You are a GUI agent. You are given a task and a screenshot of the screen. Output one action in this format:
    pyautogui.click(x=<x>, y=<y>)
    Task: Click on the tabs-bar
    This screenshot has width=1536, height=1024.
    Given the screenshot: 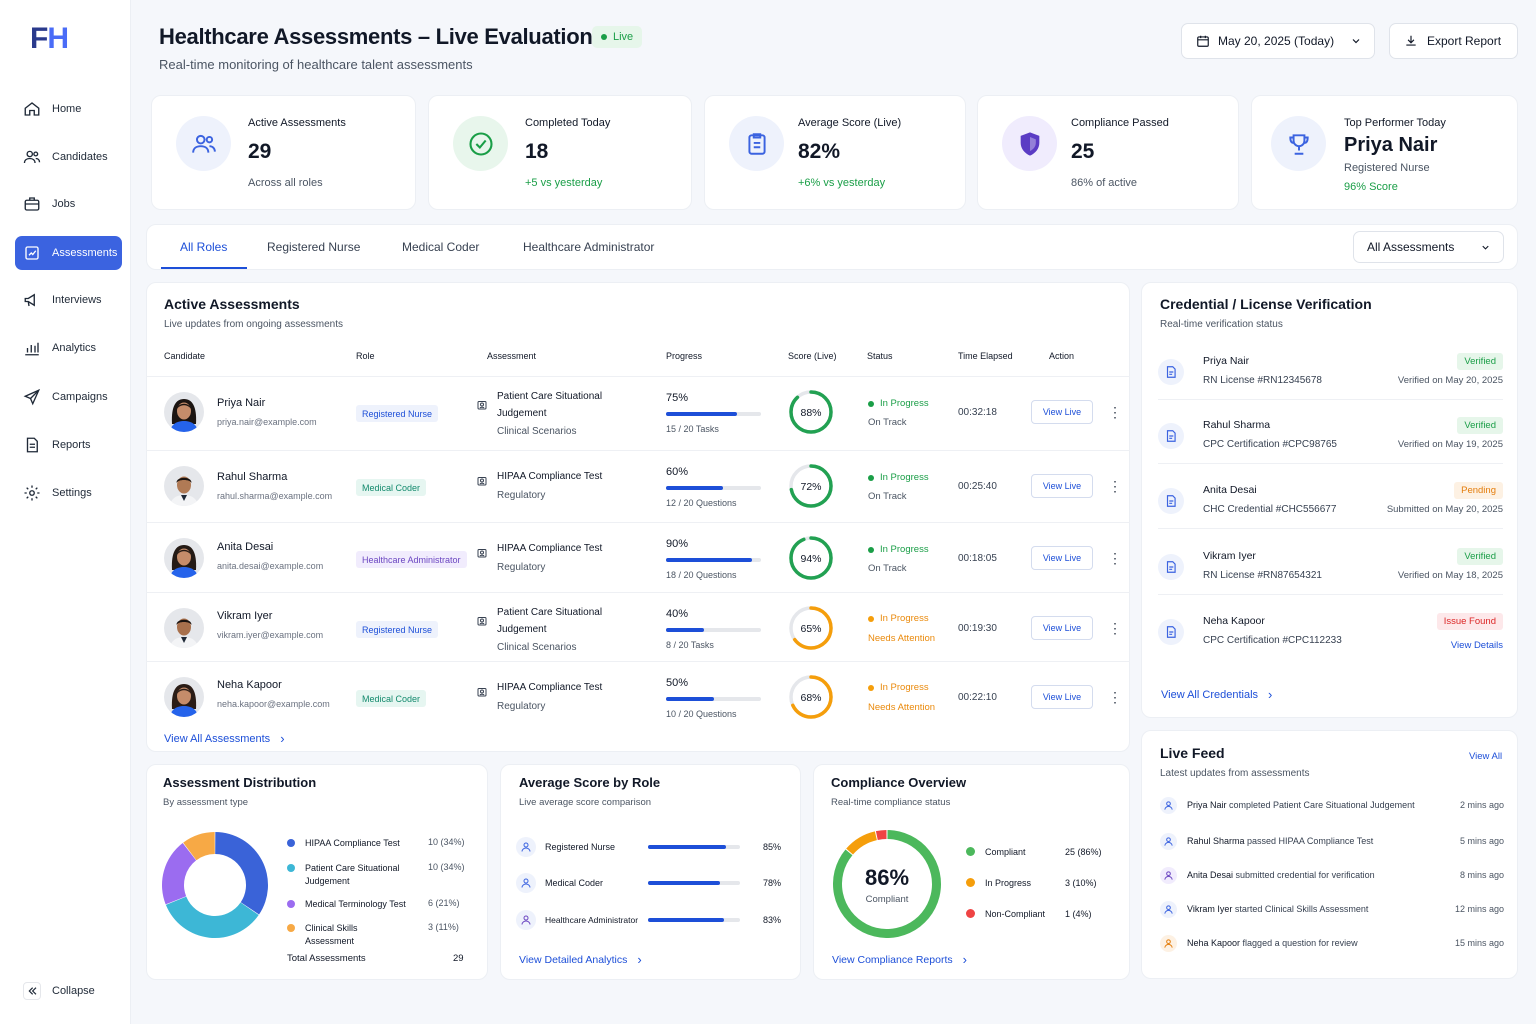 What is the action you would take?
    pyautogui.click(x=832, y=247)
    